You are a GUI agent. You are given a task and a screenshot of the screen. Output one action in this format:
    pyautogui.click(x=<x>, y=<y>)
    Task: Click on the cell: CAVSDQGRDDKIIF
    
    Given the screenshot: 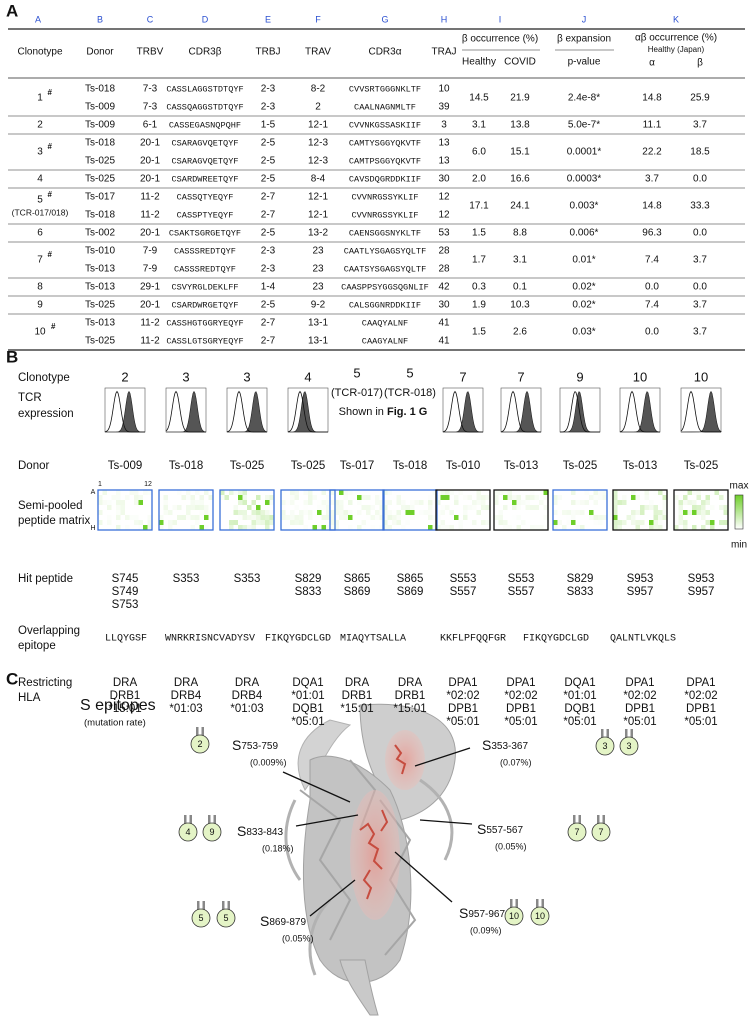 What is the action you would take?
    pyautogui.click(x=385, y=179)
    